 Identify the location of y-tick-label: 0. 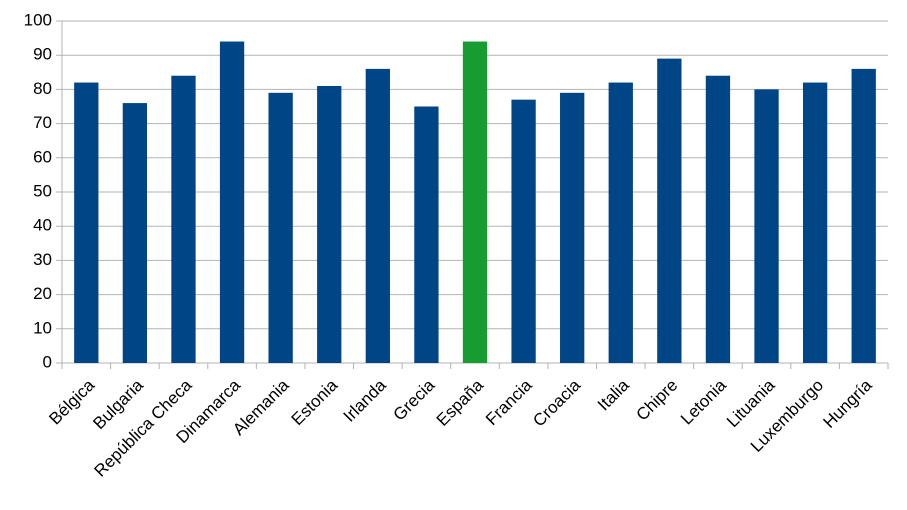
(47, 361).